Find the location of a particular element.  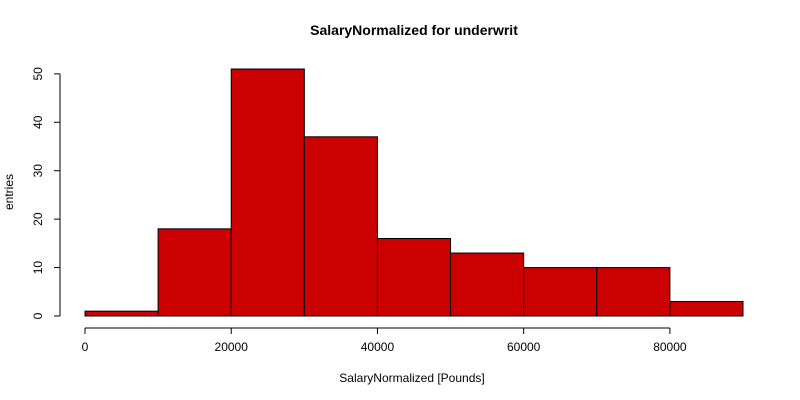

y-tick-label: 0 is located at coordinates (38, 315).